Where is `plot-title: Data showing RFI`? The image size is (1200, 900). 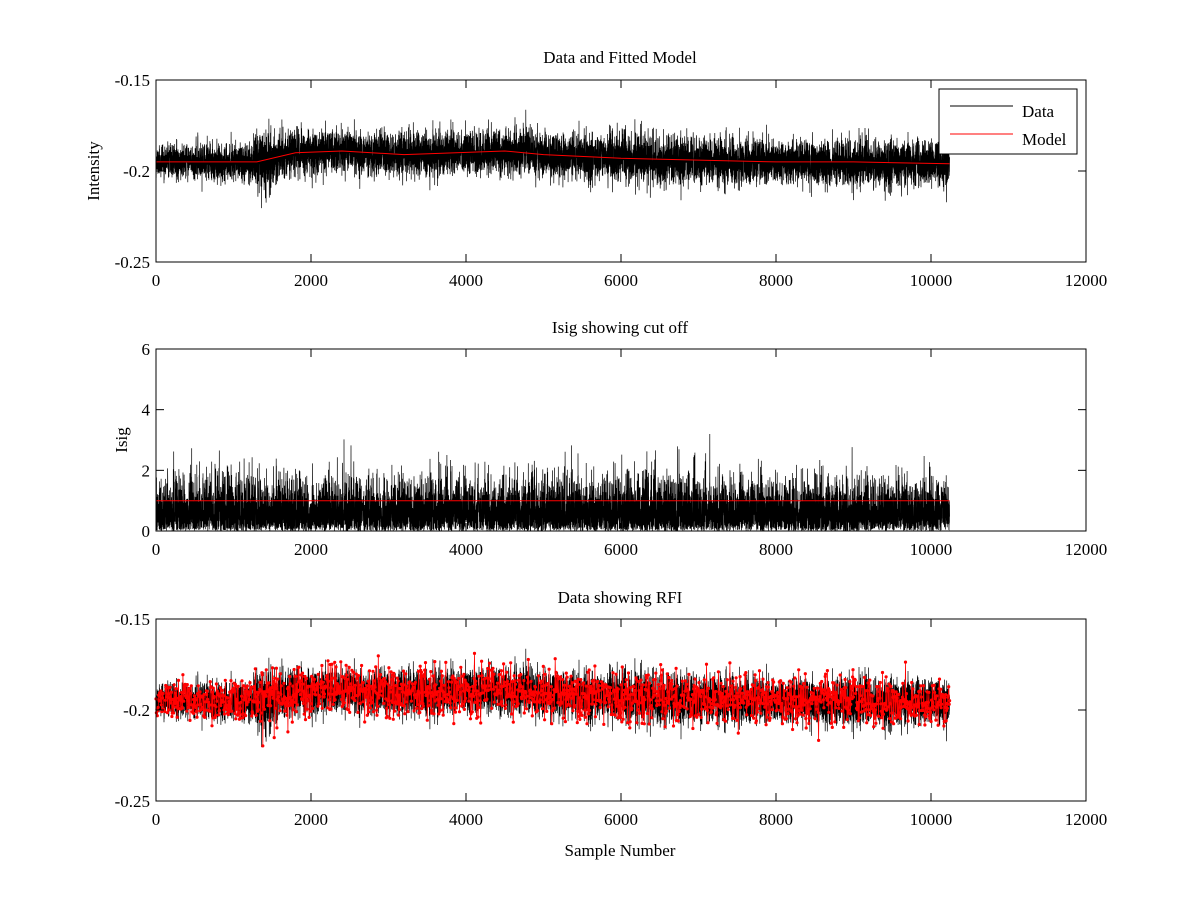 plot-title: Data showing RFI is located at coordinates (620, 597).